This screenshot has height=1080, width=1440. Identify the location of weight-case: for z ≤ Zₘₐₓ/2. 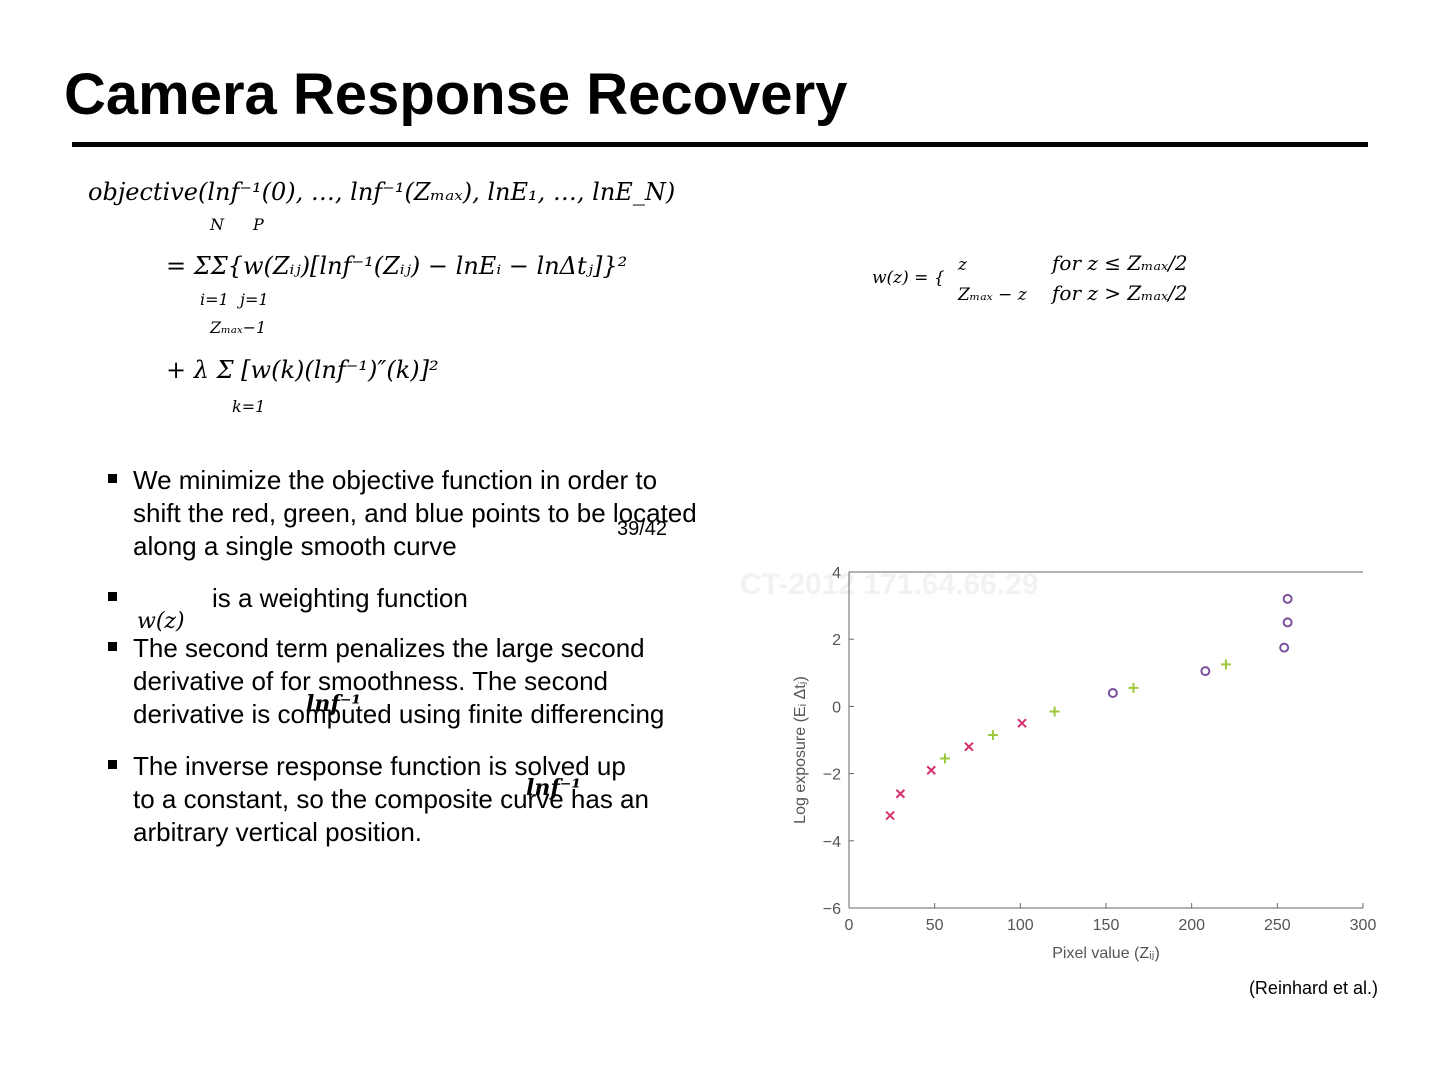
(1119, 263).